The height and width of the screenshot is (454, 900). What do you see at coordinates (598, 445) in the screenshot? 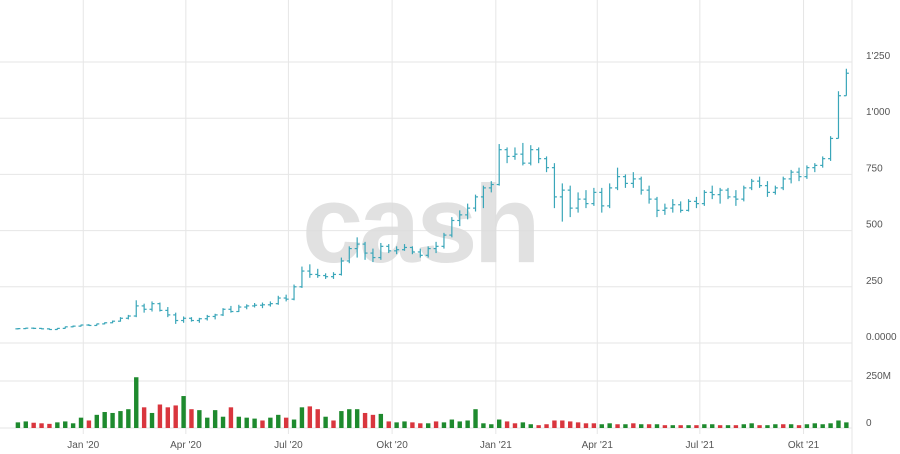
I see `x-tick-label: Apr '21` at bounding box center [598, 445].